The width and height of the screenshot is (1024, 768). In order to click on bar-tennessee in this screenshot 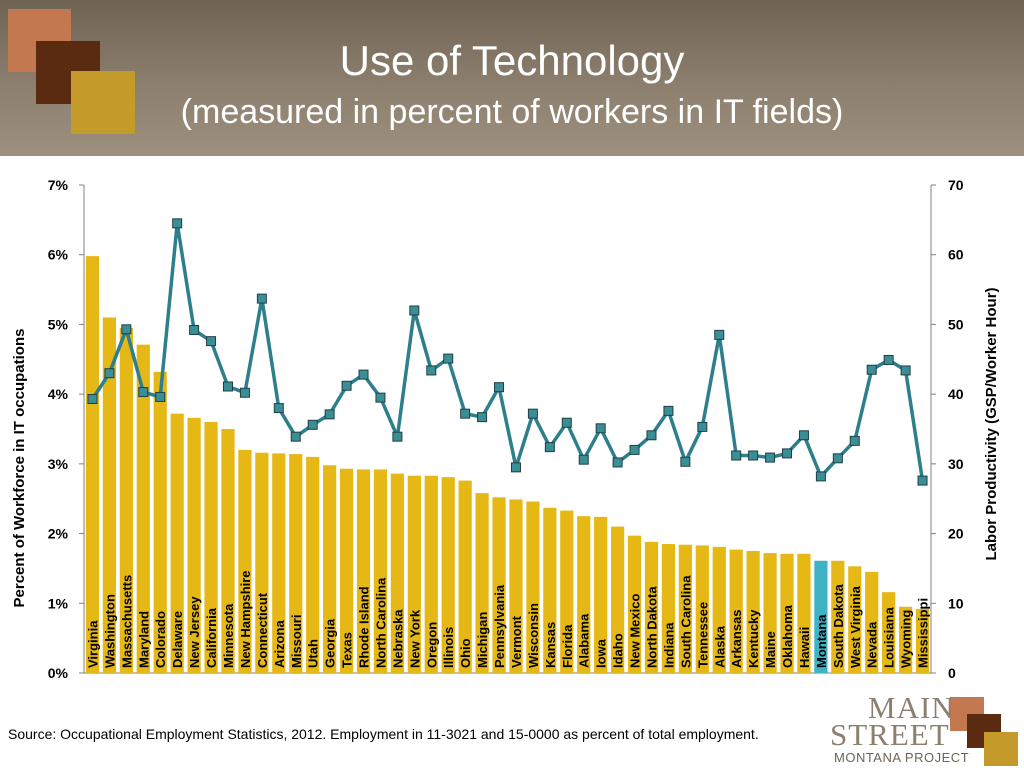, I will do `click(702, 609)`.